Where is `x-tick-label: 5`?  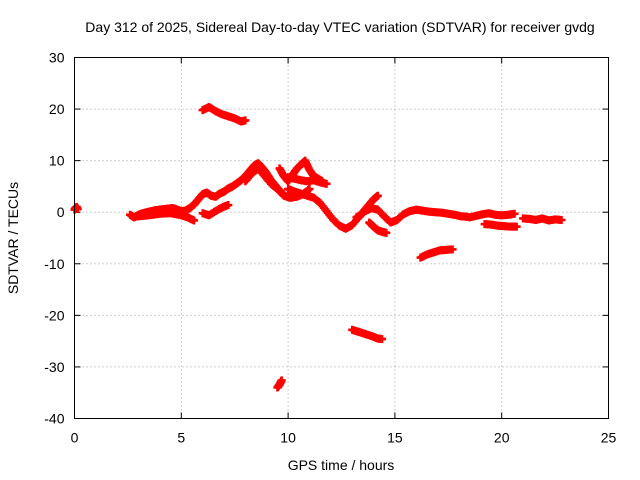 x-tick-label: 5 is located at coordinates (181, 438).